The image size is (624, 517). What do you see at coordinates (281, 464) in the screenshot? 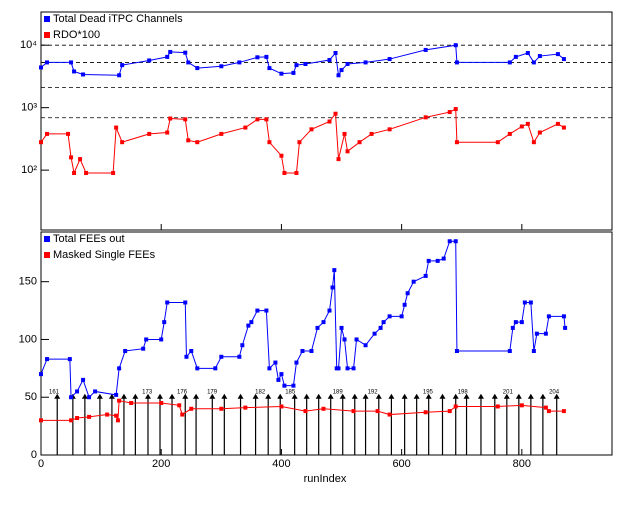
I see `x-tick-label: 400` at bounding box center [281, 464].